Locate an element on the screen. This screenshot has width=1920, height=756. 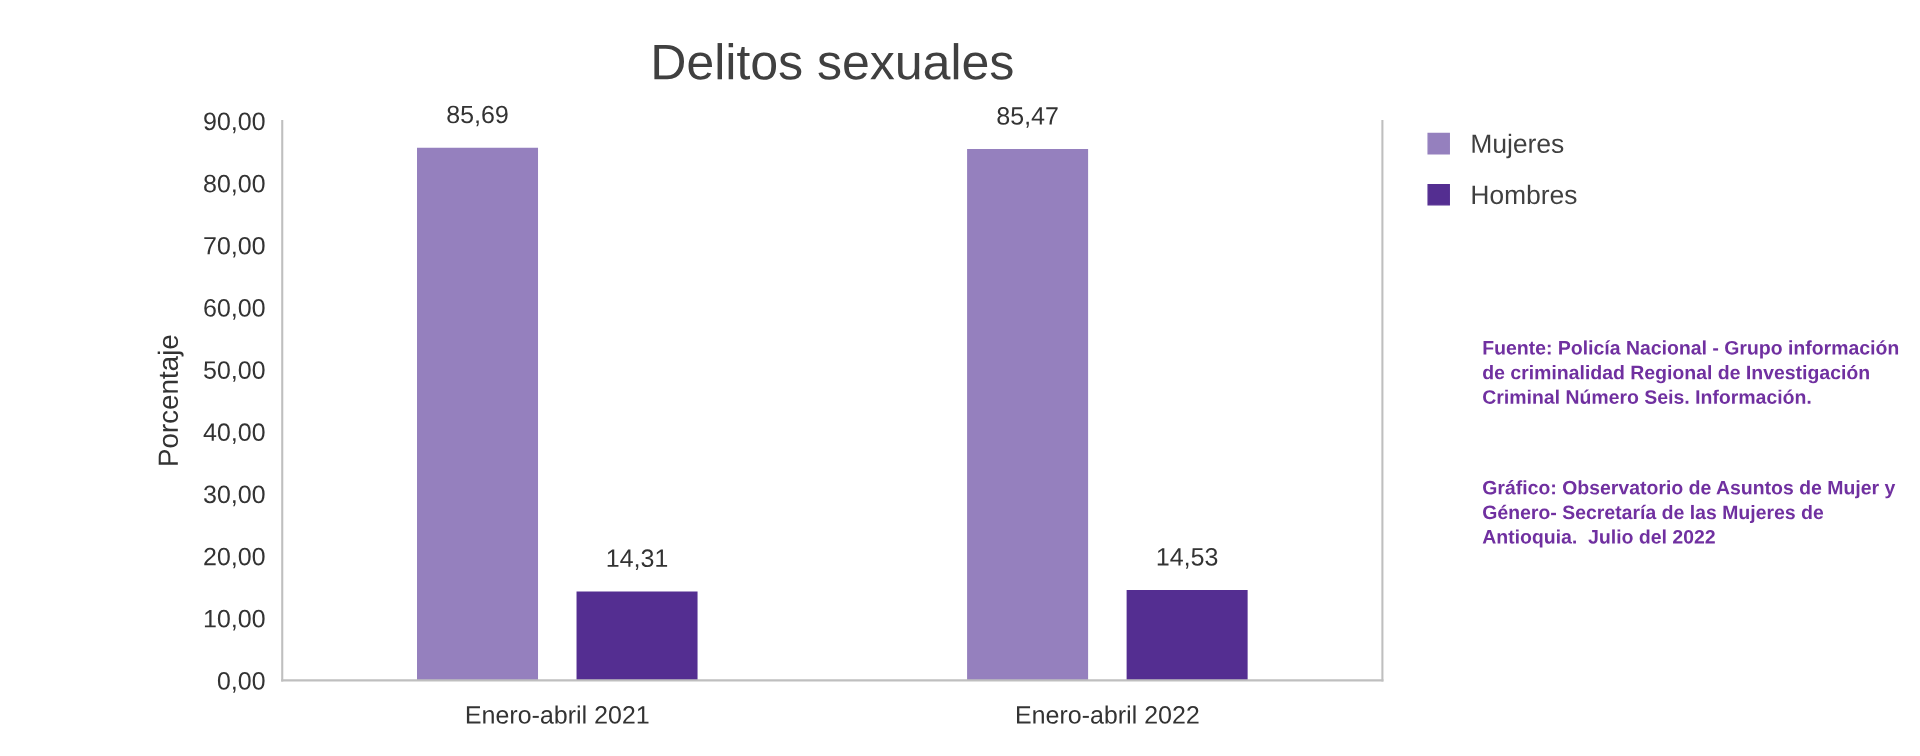
y-axis-title: Porcentaje is located at coordinates (170, 400).